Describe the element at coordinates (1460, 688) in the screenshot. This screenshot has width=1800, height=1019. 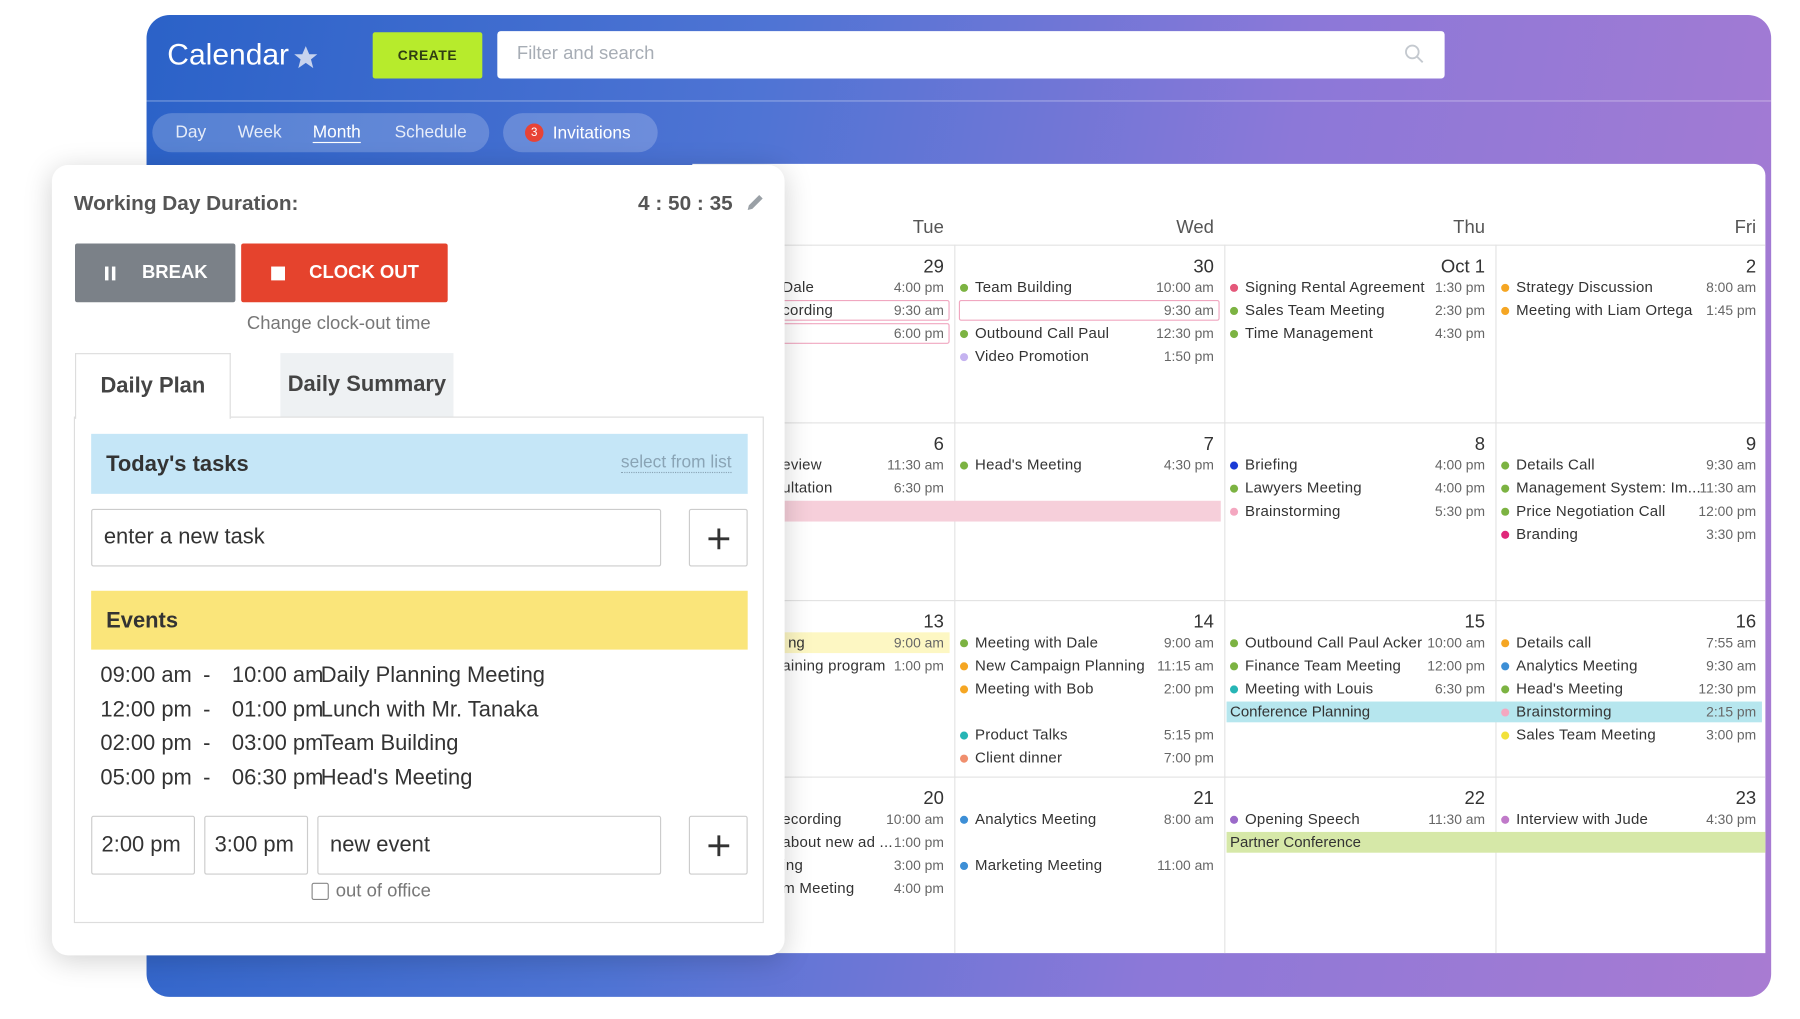
I see `event-time: 6:30 pm` at that location.